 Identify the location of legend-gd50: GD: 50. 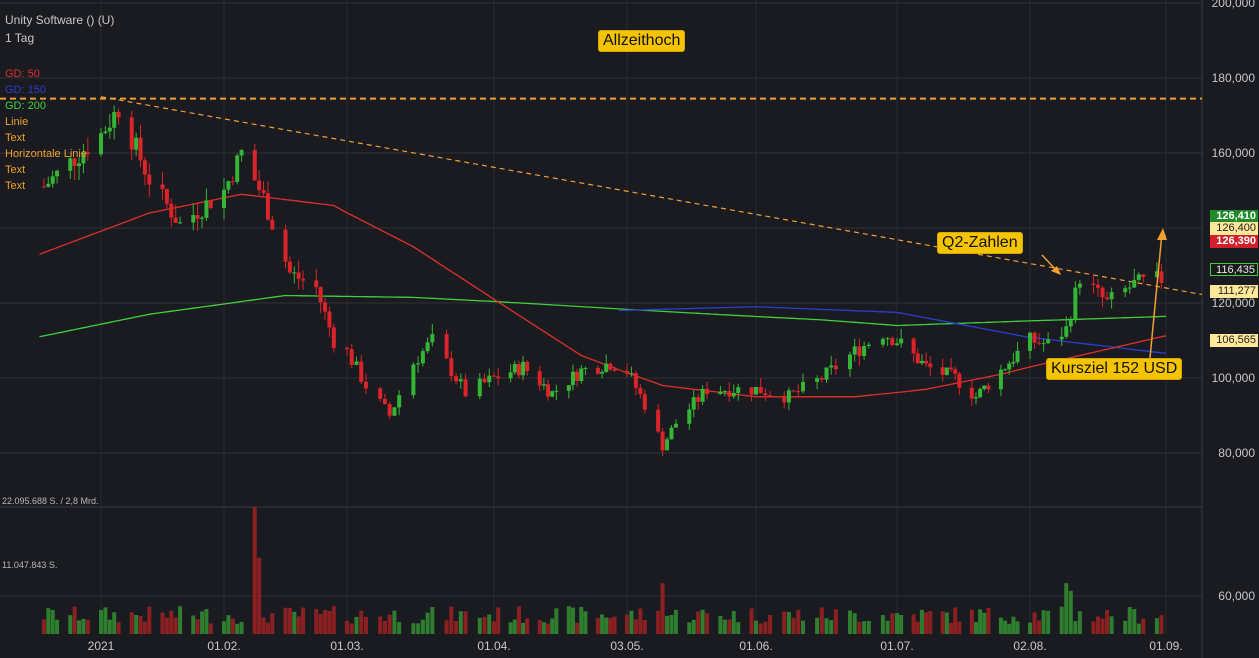
(22, 74).